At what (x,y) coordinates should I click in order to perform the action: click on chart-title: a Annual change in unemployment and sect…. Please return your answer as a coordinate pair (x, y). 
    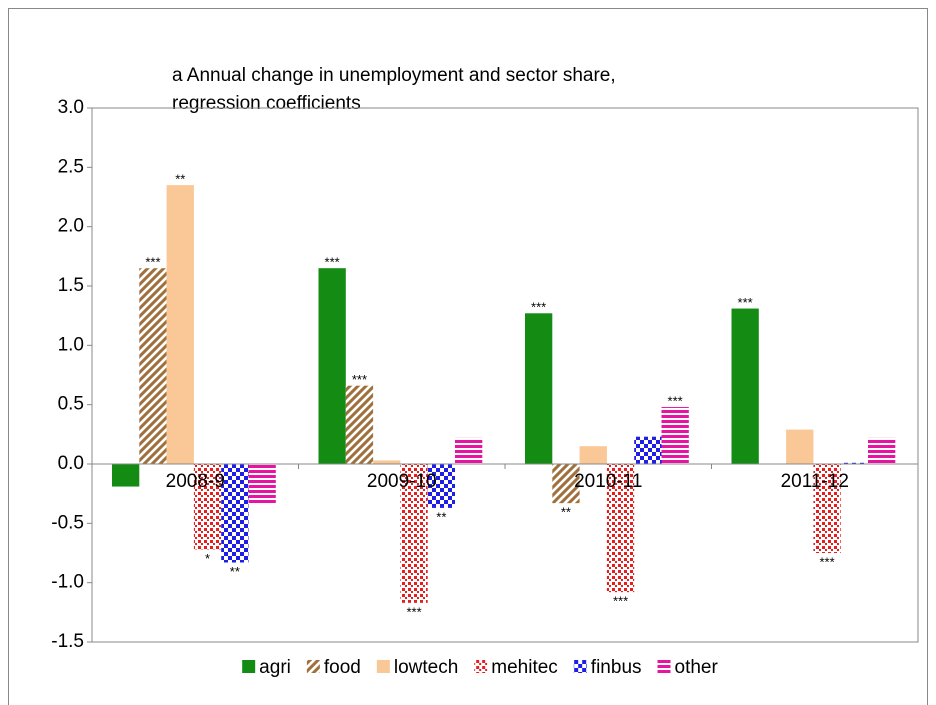
    Looking at the image, I should click on (394, 75).